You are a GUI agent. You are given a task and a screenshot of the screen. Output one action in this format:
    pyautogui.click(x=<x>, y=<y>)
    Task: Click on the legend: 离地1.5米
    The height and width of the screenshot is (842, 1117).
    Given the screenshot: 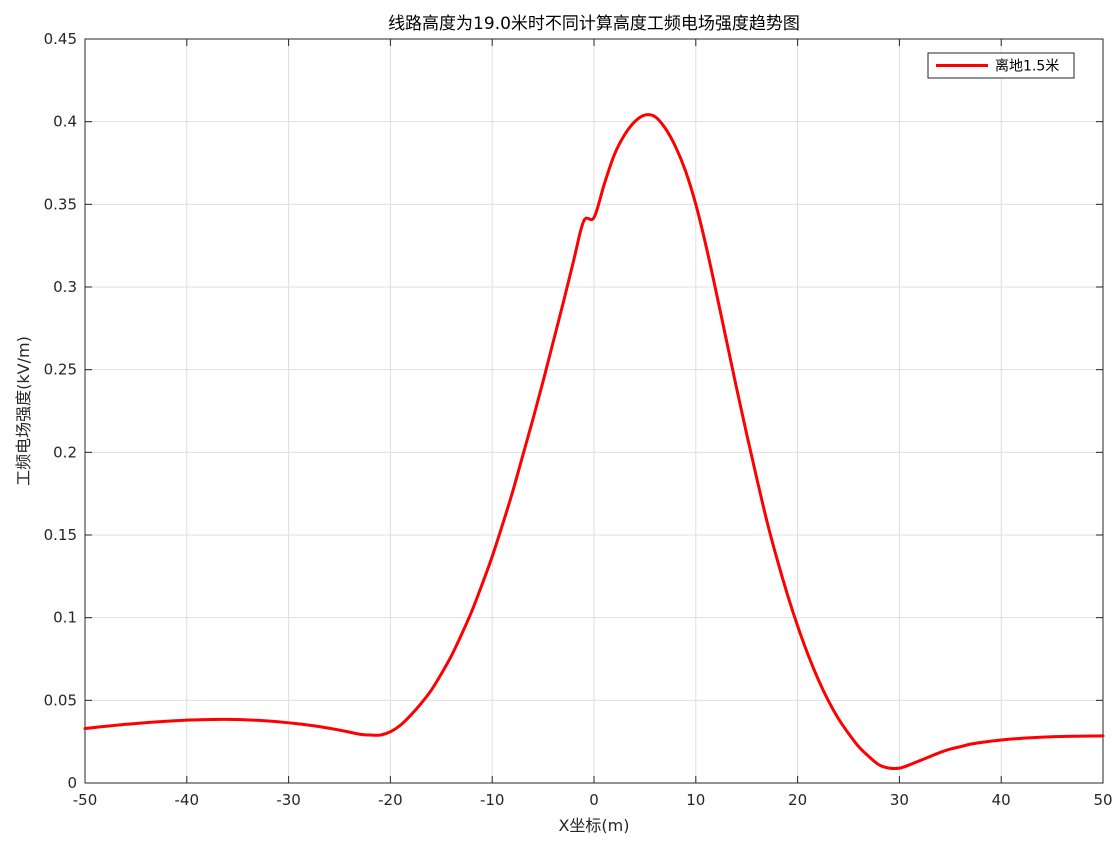 What is the action you would take?
    pyautogui.click(x=1001, y=65)
    